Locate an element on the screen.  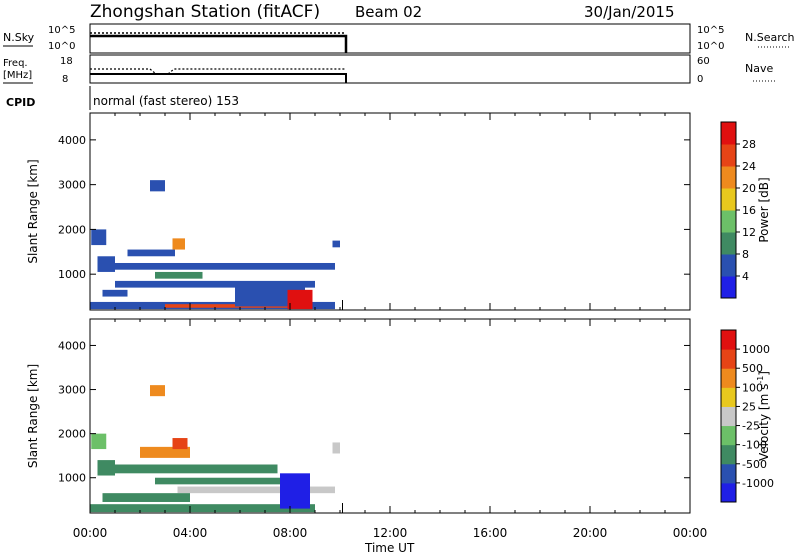
cpid-label: CPID is located at coordinates (20, 102).